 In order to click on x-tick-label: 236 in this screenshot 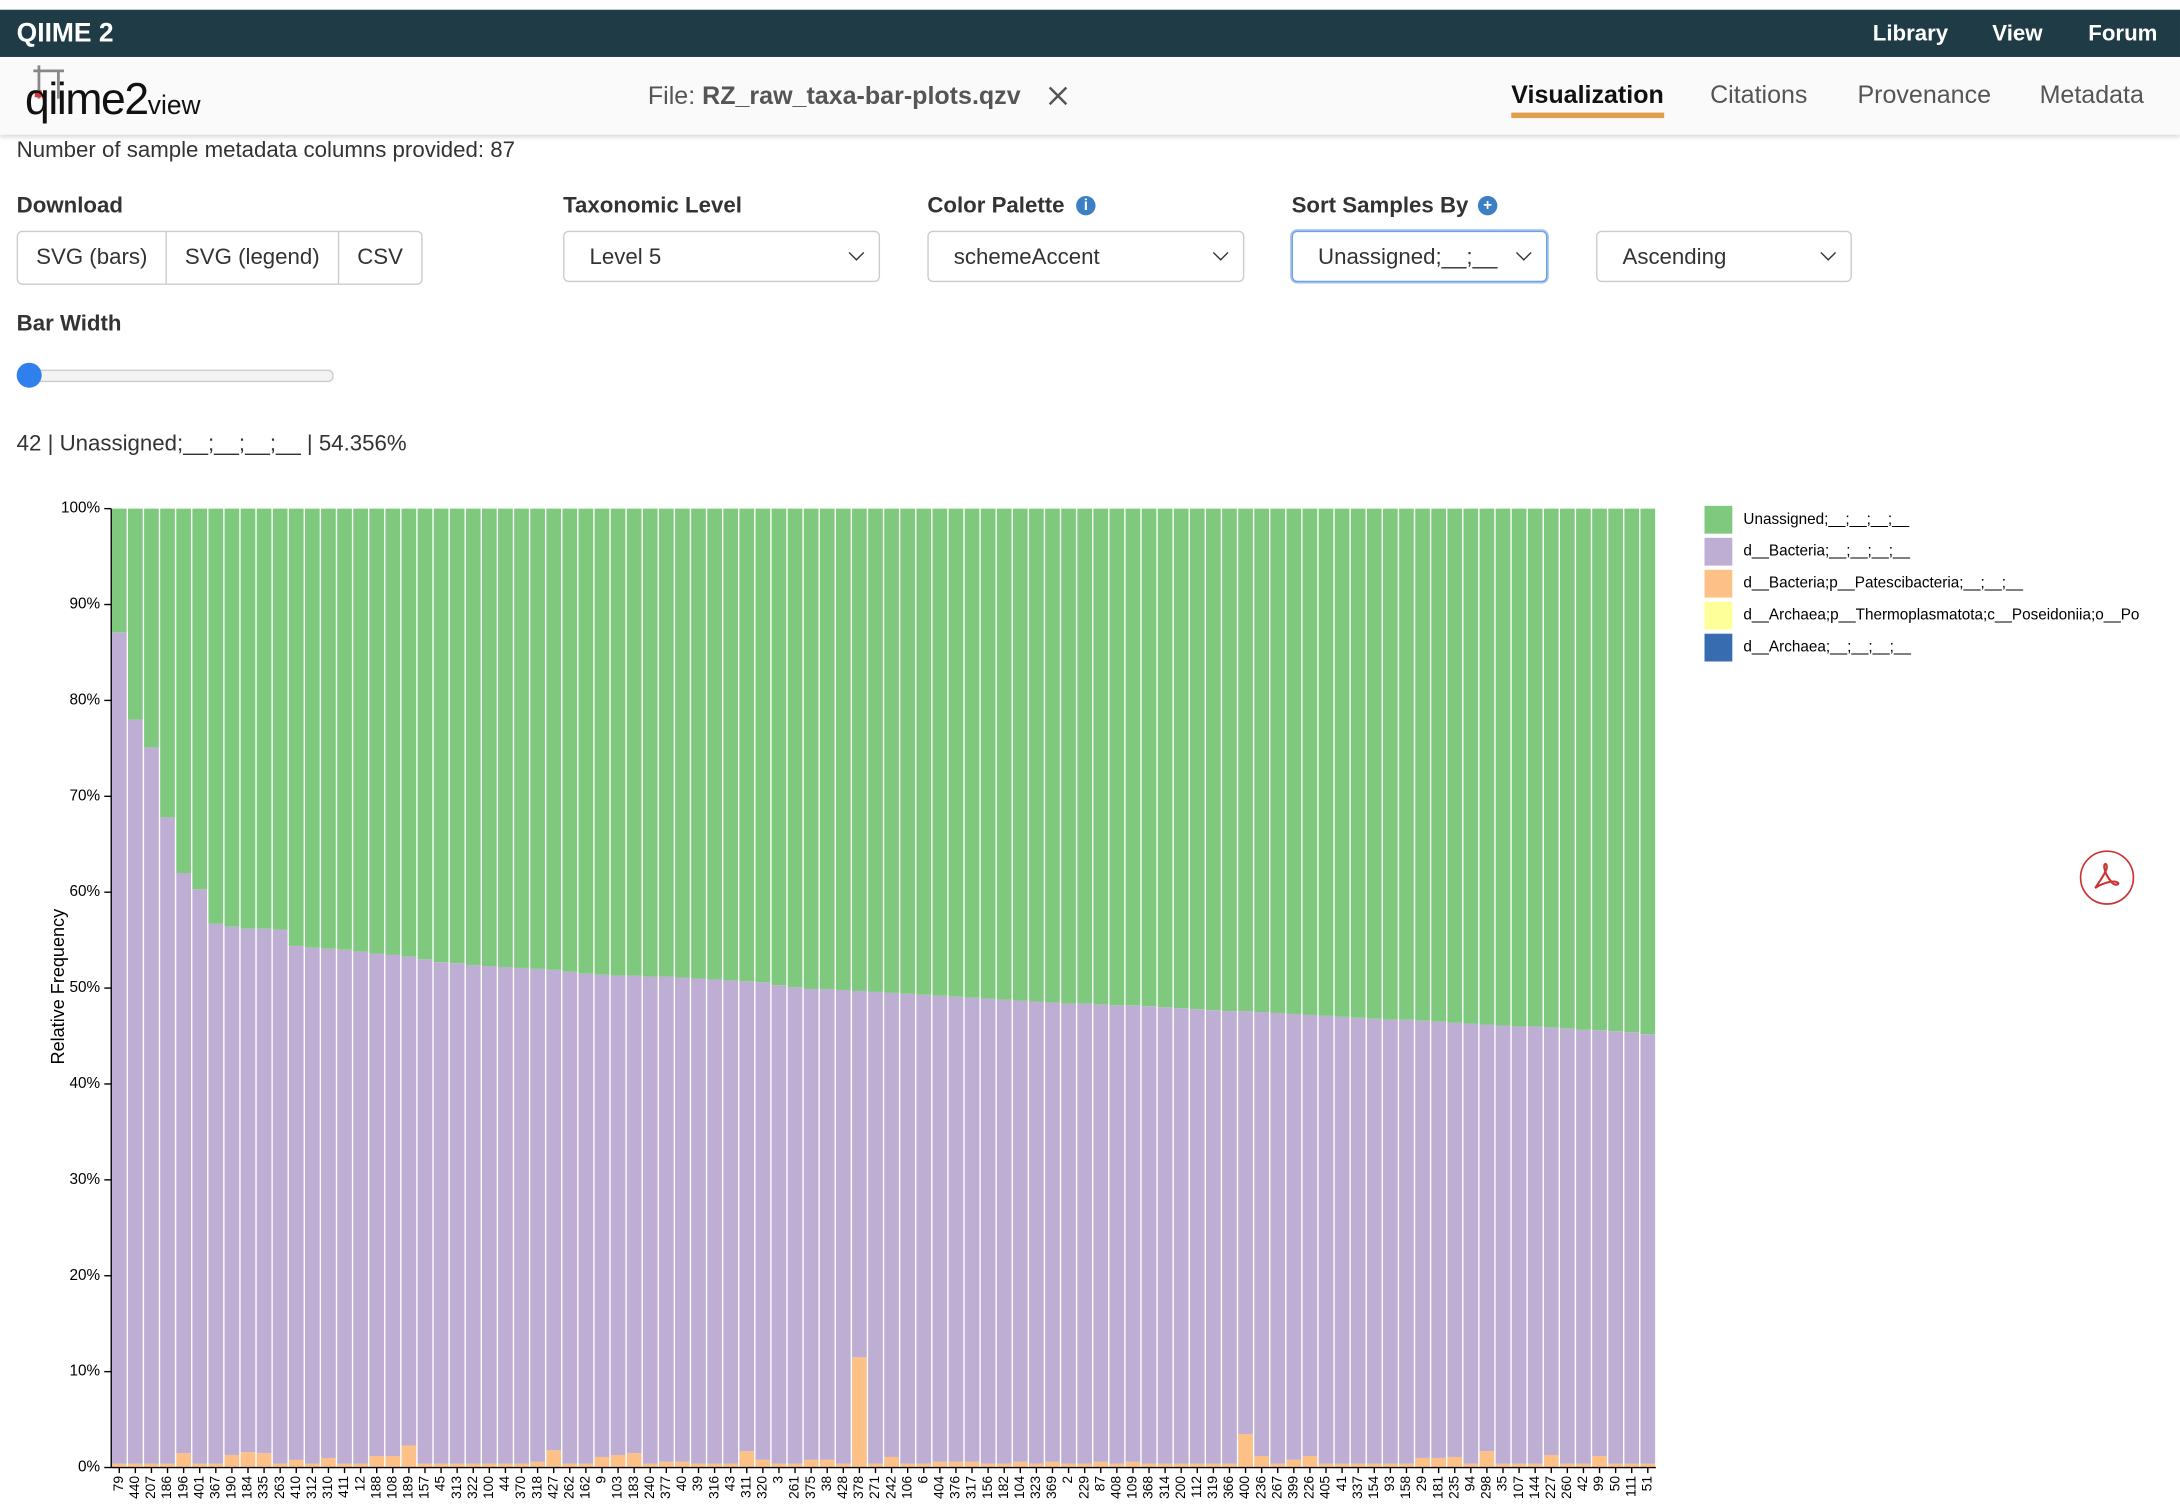, I will do `click(1260, 1487)`.